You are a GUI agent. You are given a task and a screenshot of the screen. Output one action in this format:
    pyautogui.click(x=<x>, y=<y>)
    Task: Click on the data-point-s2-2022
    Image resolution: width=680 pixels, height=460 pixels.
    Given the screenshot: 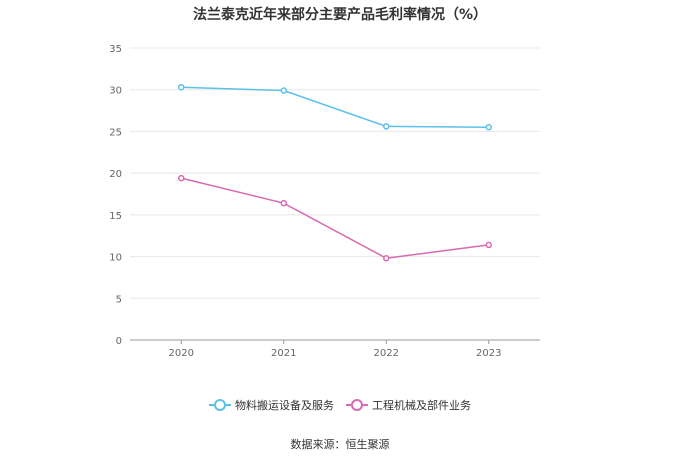 What is the action you would take?
    pyautogui.click(x=386, y=258)
    